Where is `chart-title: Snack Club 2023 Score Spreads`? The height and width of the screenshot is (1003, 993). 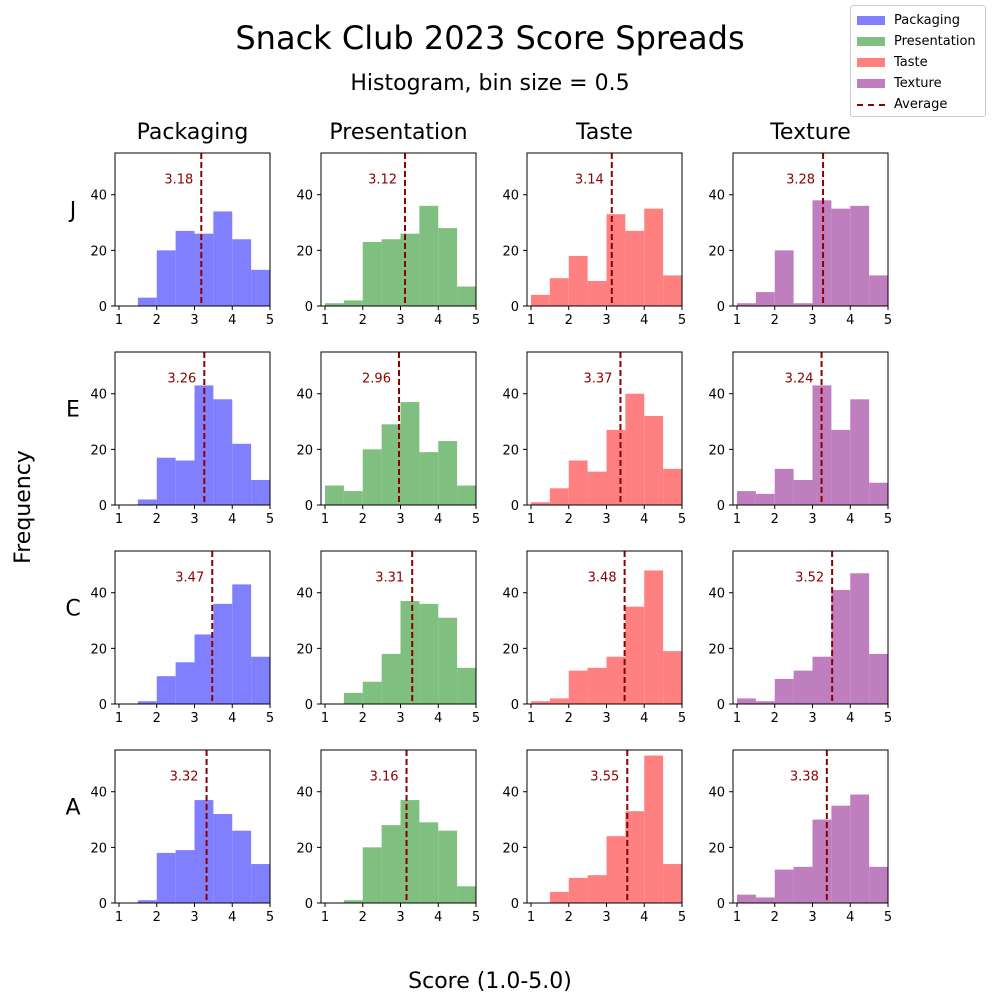 chart-title: Snack Club 2023 Score Spreads is located at coordinates (489, 38).